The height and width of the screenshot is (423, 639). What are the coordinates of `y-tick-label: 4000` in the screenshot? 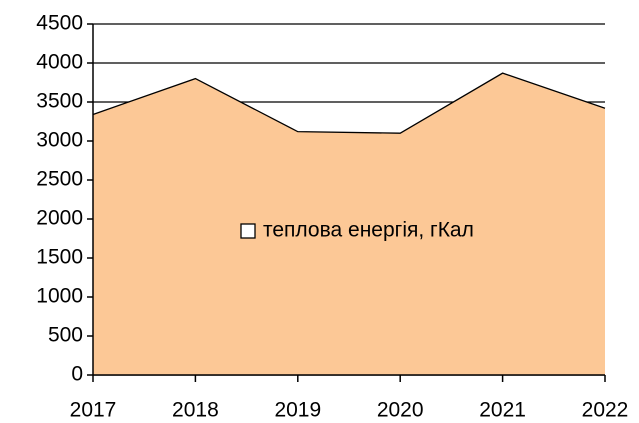 It's located at (59, 62).